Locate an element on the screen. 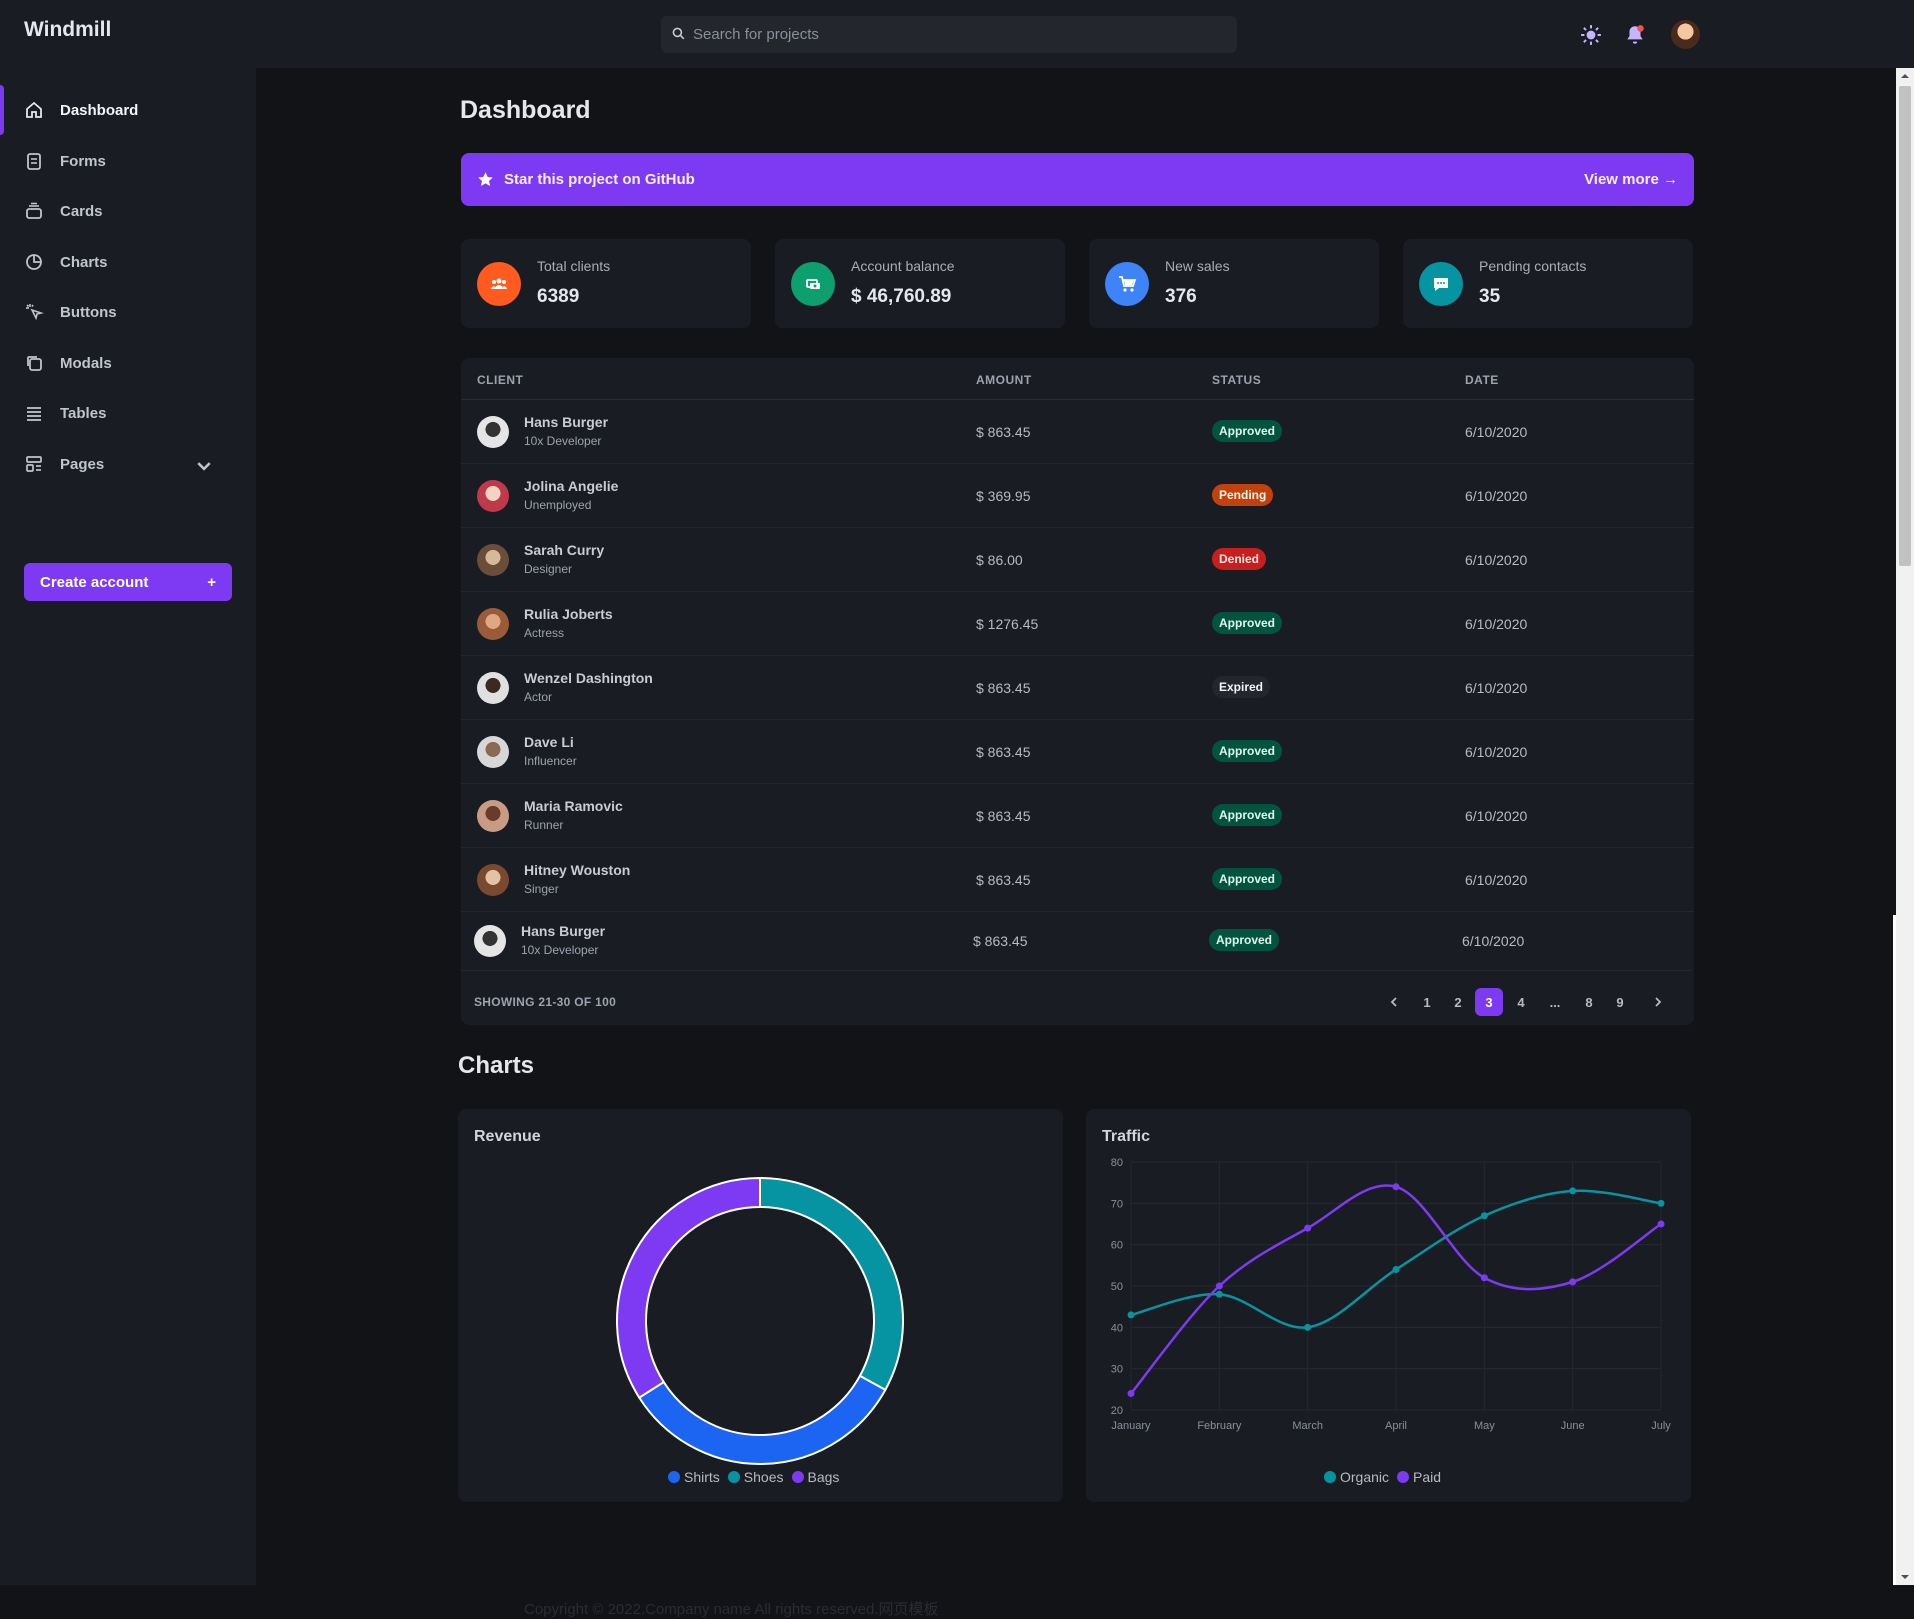 This screenshot has width=1914, height=1619. sidebar-item-charts: Charts is located at coordinates (128, 262).